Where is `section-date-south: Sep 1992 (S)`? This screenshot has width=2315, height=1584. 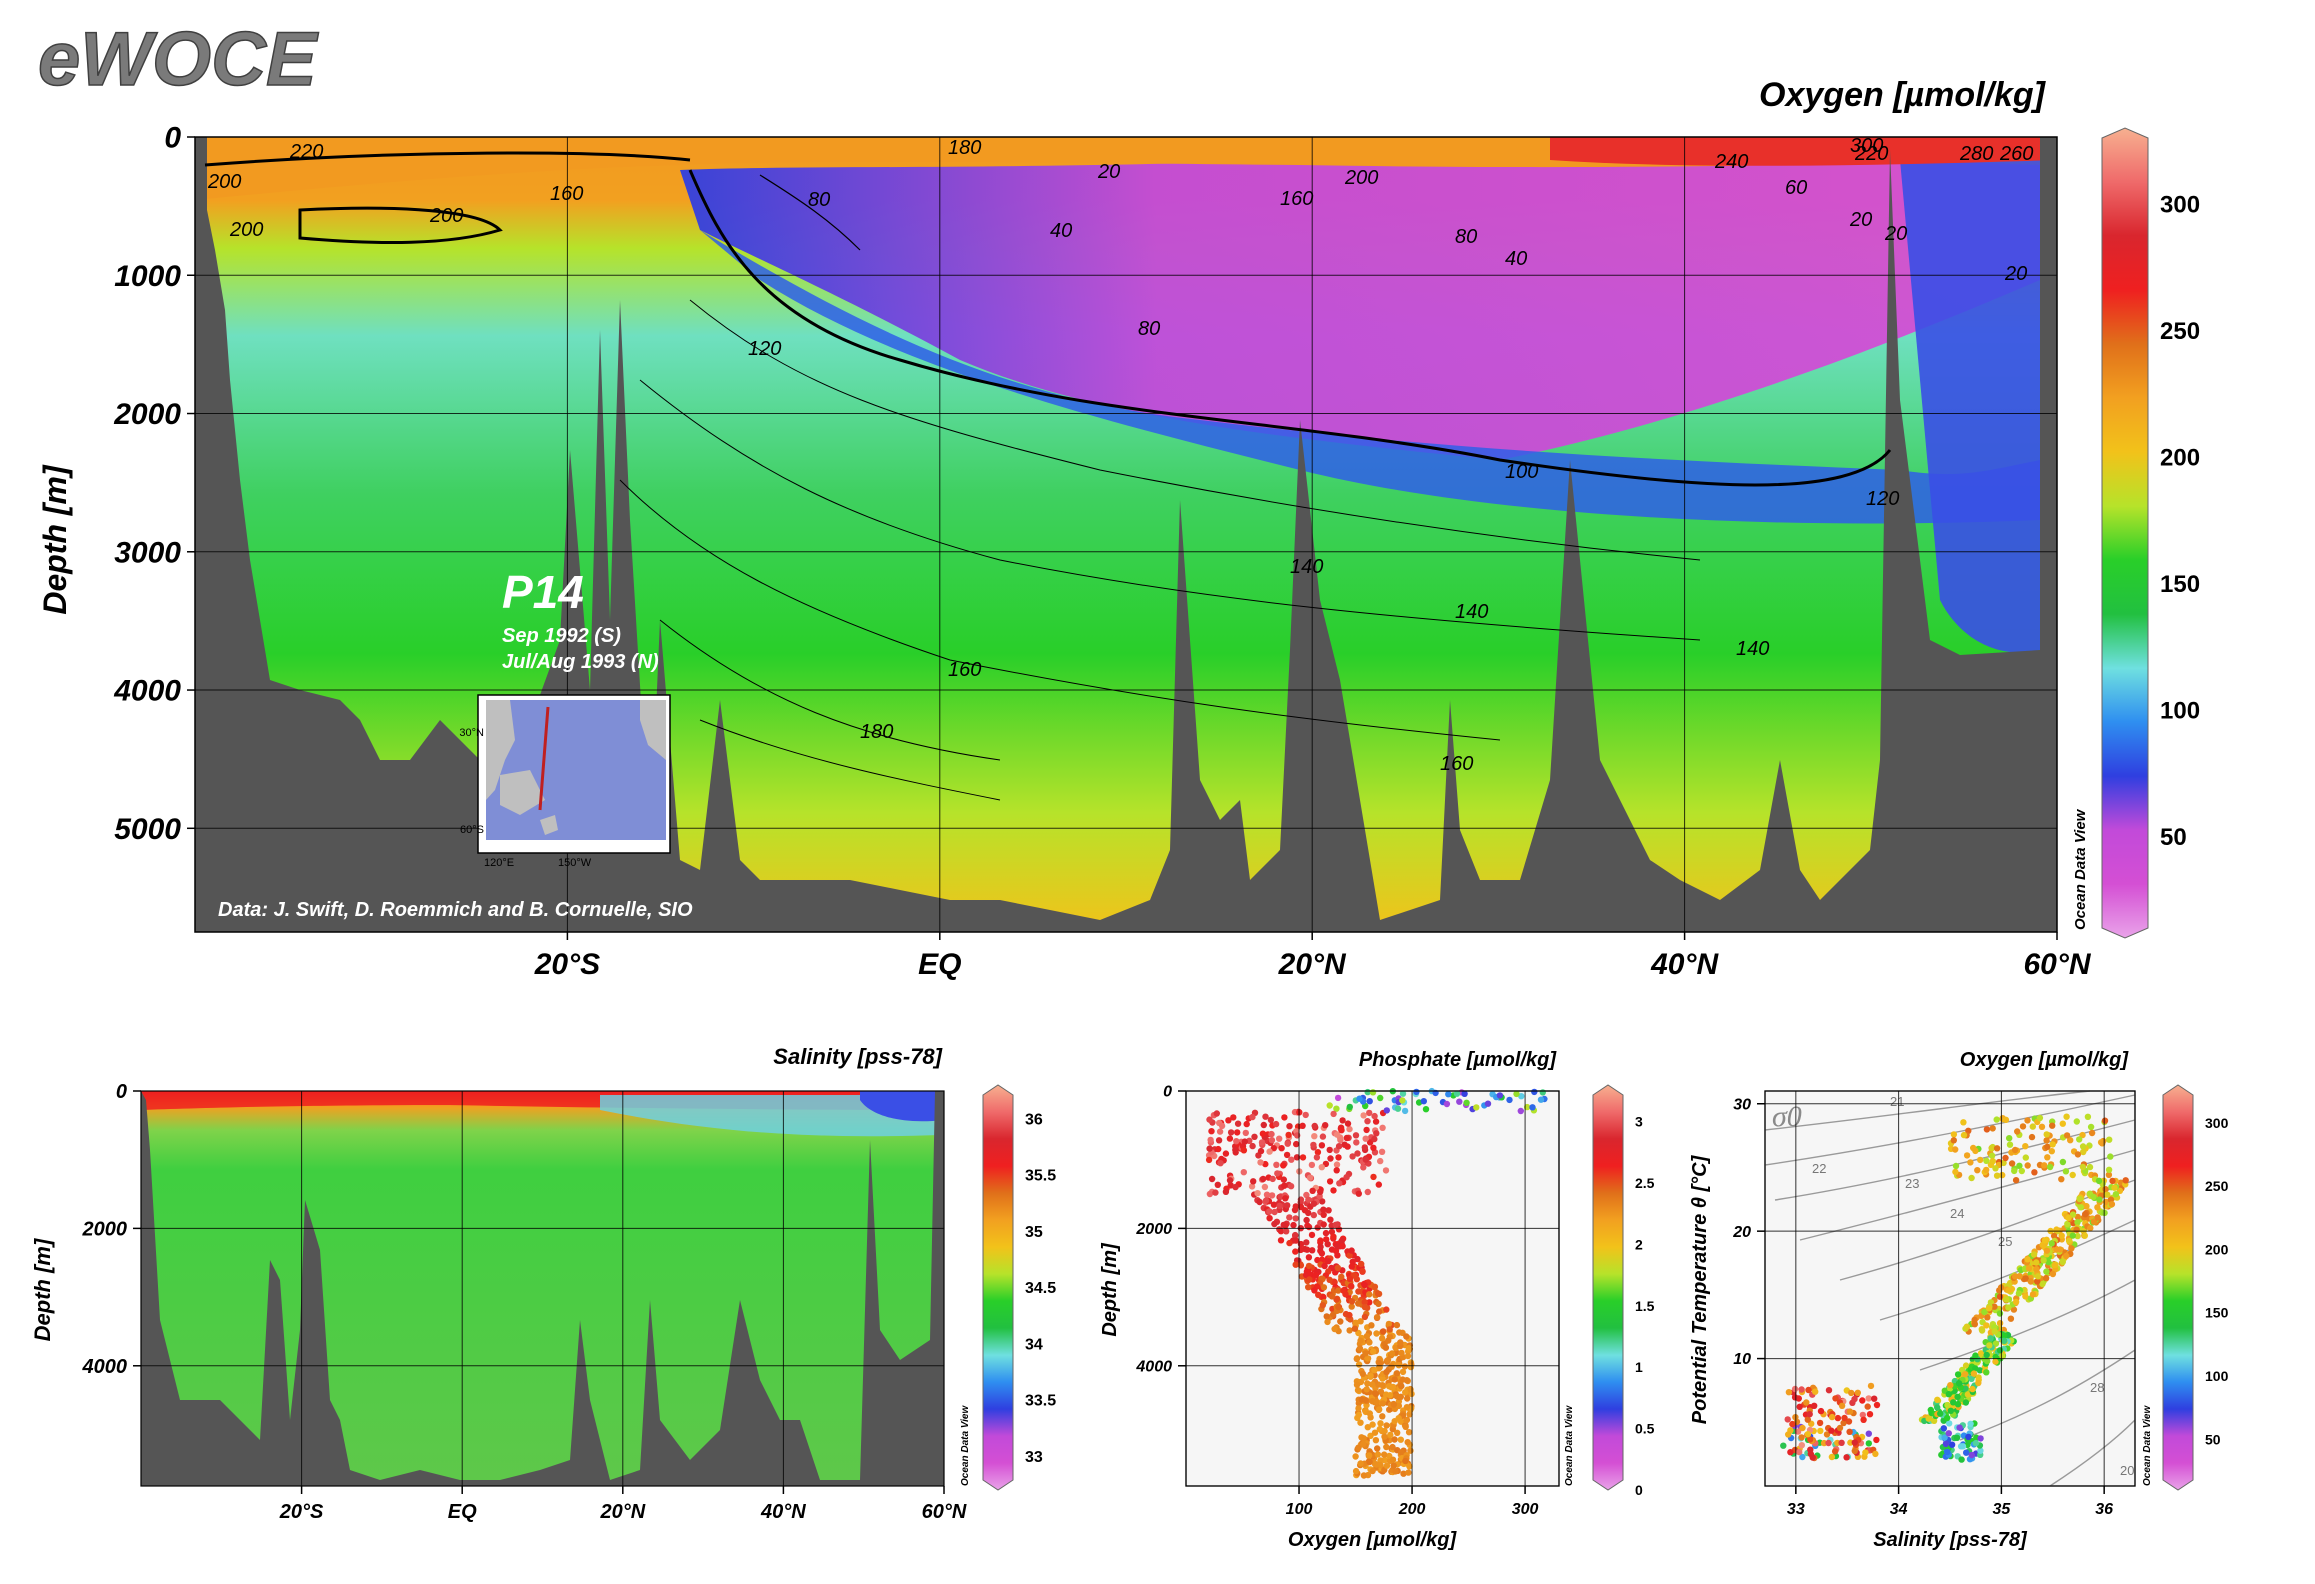
section-date-south: Sep 1992 (S) is located at coordinates (561, 636).